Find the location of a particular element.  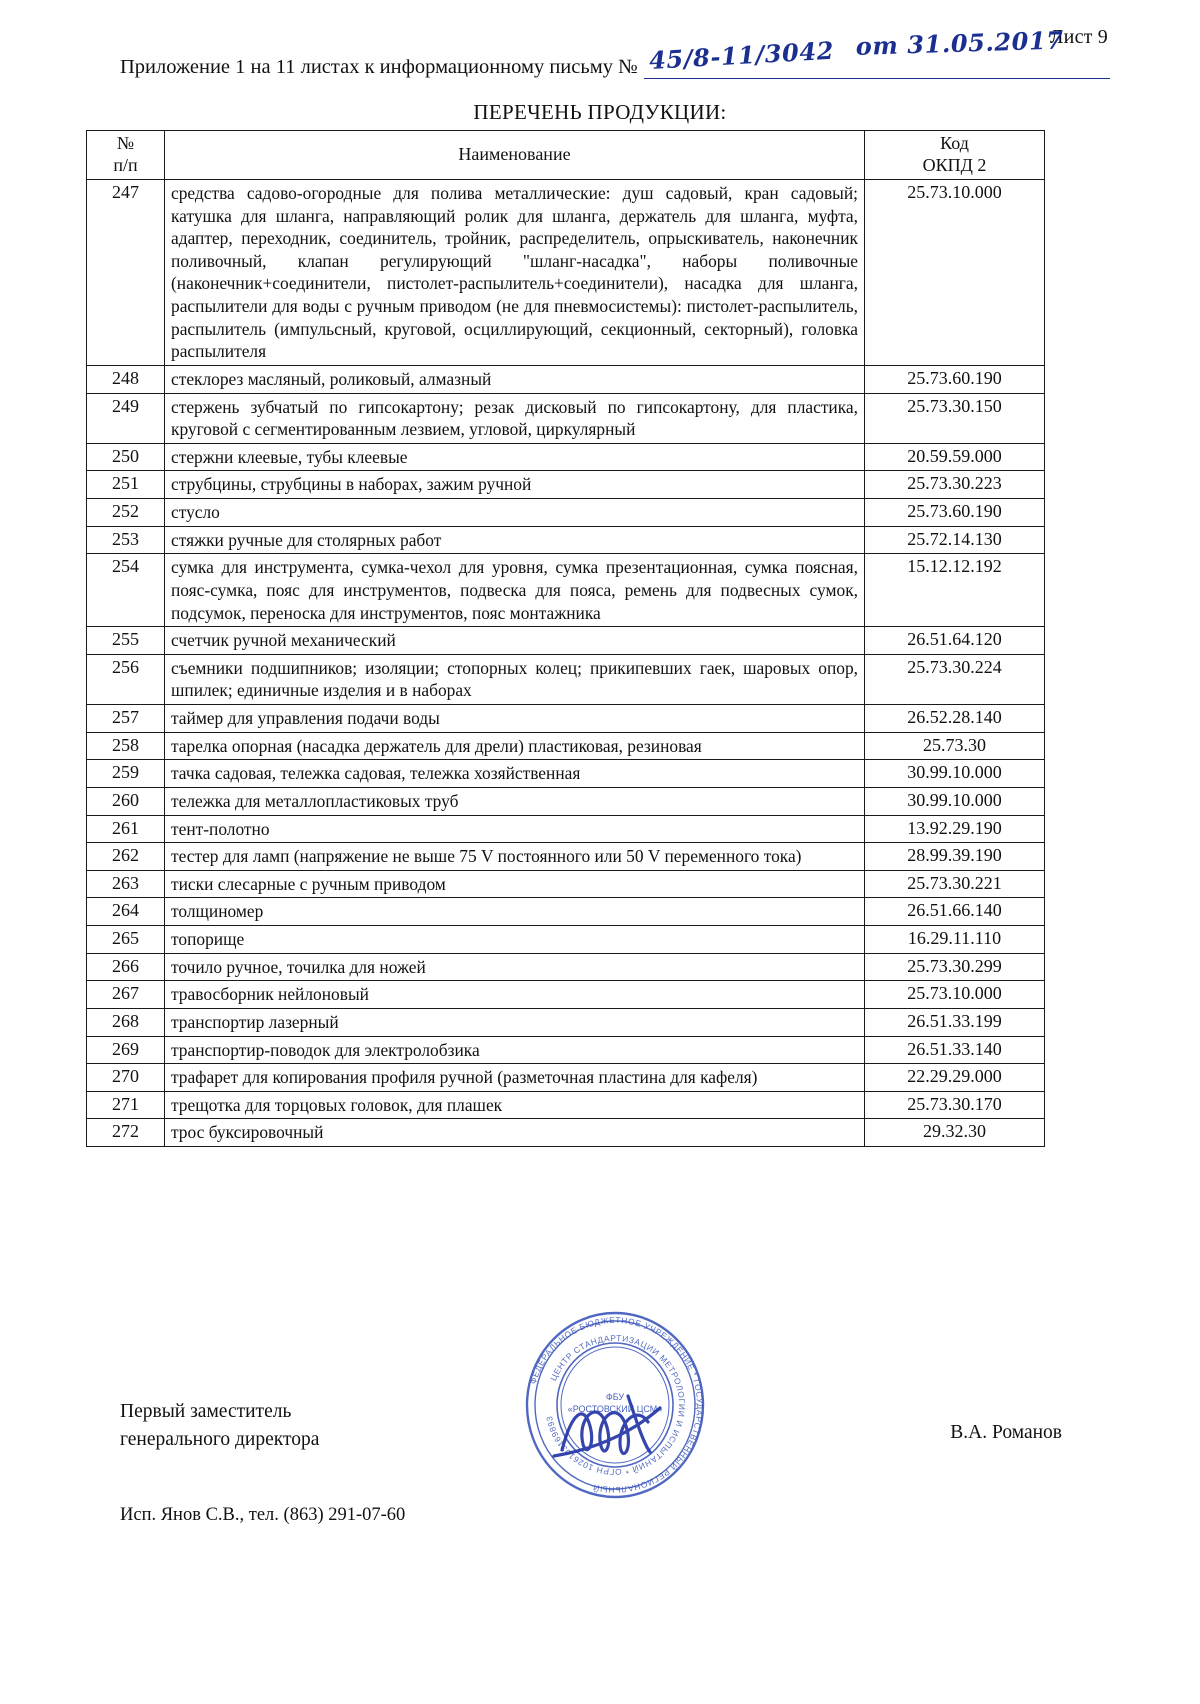

row-number-cell: 249 is located at coordinates (125, 418).